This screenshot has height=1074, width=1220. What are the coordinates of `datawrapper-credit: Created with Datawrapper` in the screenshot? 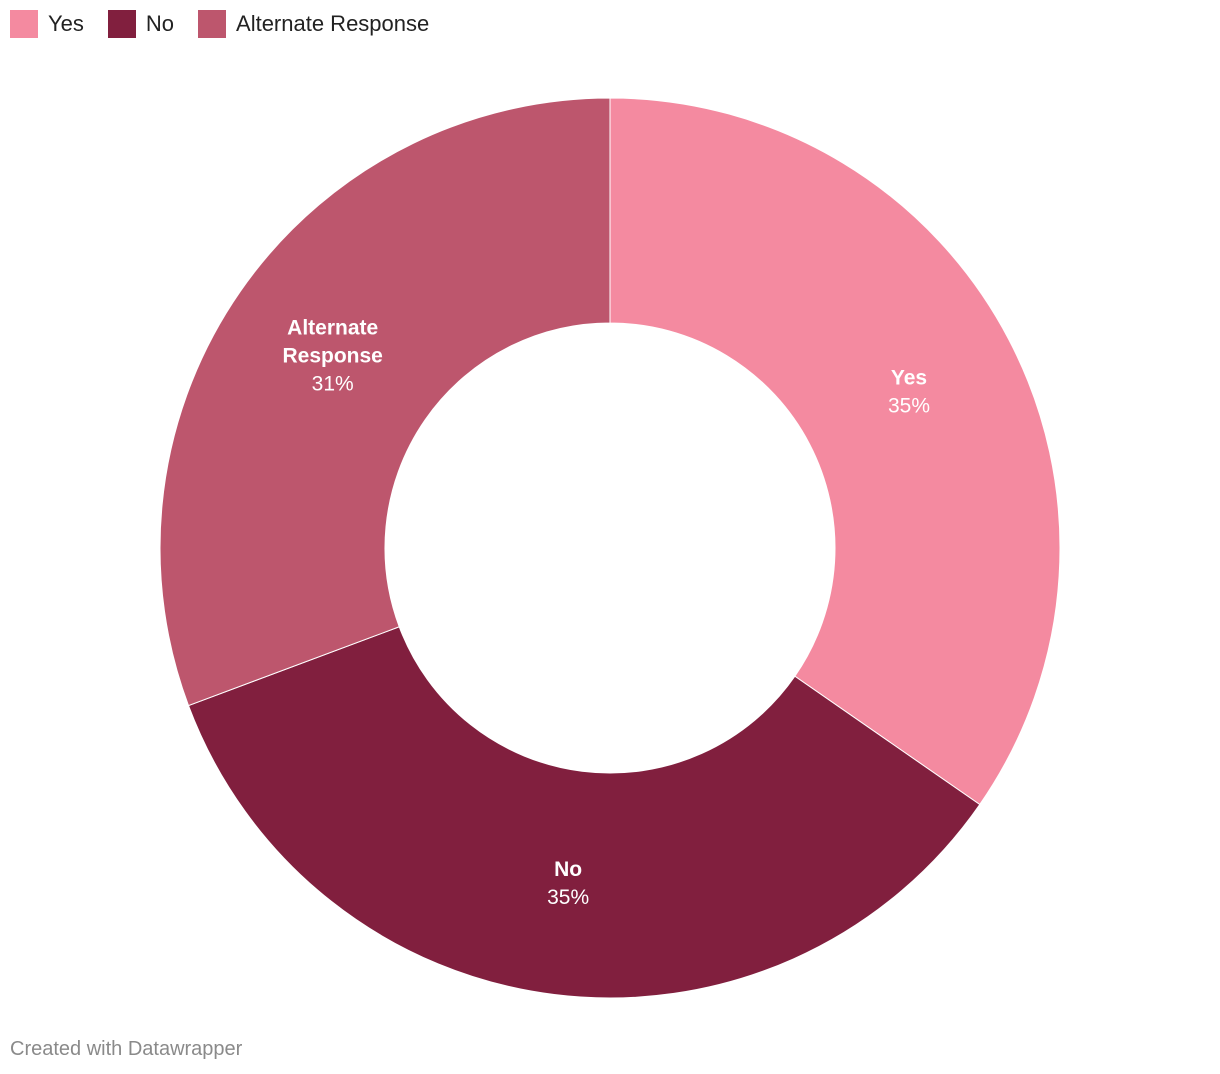 It's located at (126, 1049).